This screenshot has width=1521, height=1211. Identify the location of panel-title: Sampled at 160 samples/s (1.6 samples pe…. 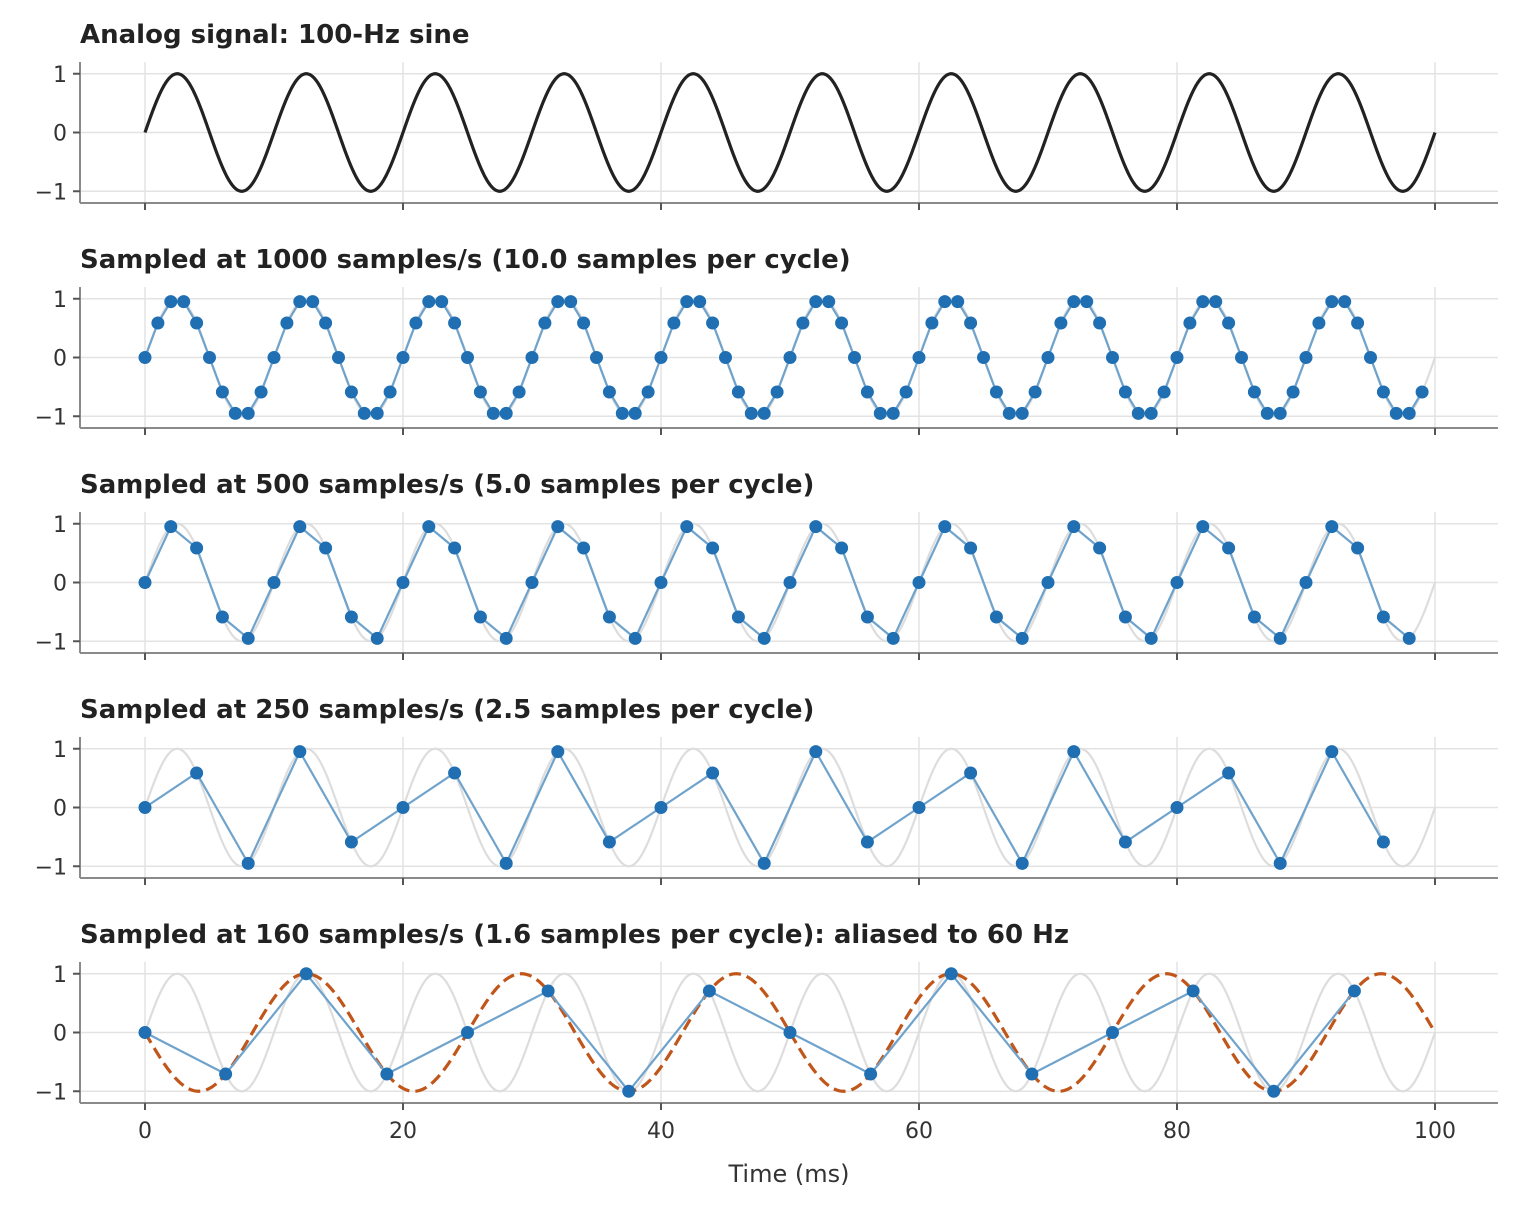
(574, 935).